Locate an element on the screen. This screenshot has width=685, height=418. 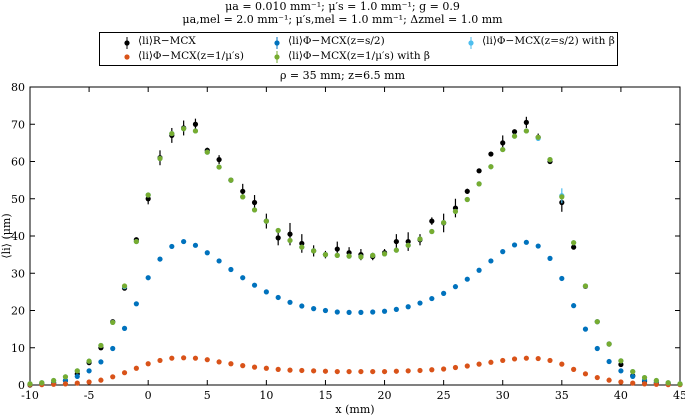
plot-subtitle: ρ = 35 mm; z=6.5 mm is located at coordinates (342, 75).